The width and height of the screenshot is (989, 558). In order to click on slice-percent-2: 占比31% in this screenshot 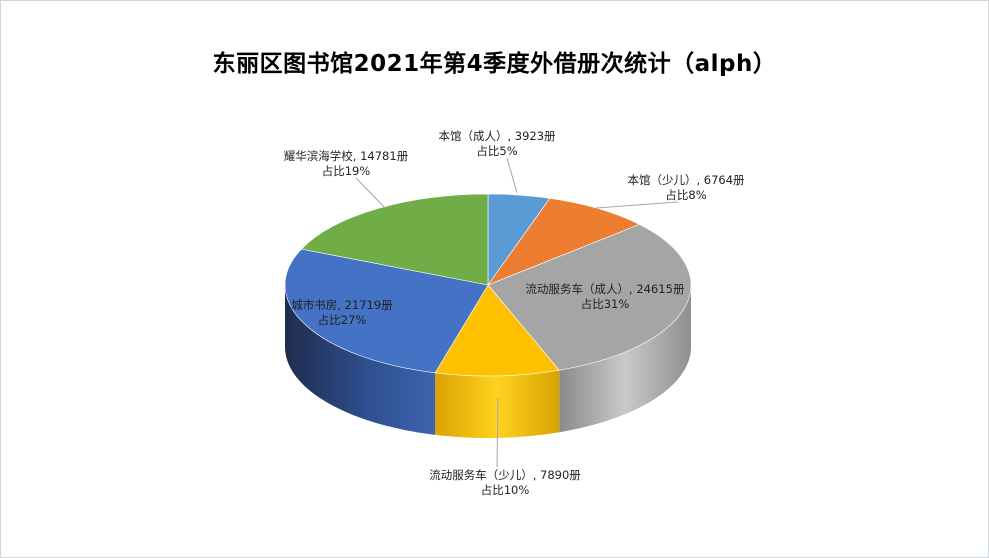, I will do `click(605, 304)`.